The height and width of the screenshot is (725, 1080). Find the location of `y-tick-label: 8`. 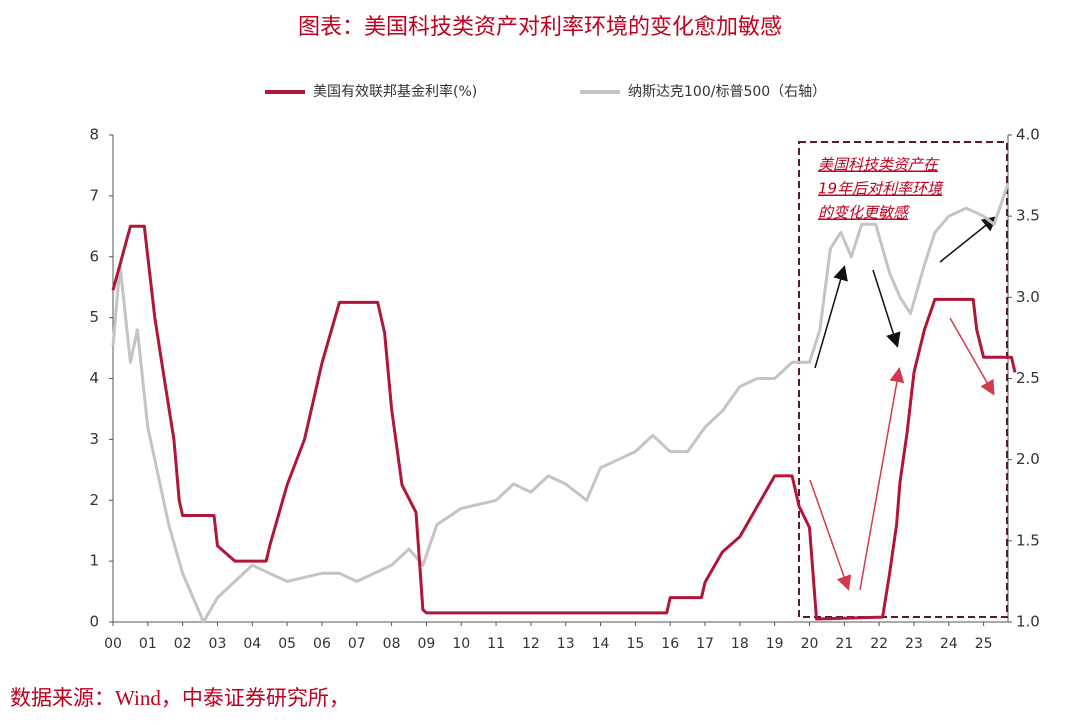

y-tick-label: 8 is located at coordinates (94, 135).